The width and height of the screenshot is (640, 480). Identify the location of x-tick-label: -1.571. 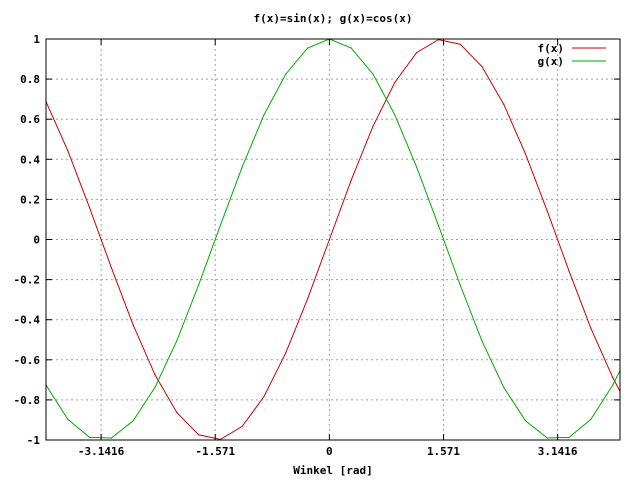
(215, 451).